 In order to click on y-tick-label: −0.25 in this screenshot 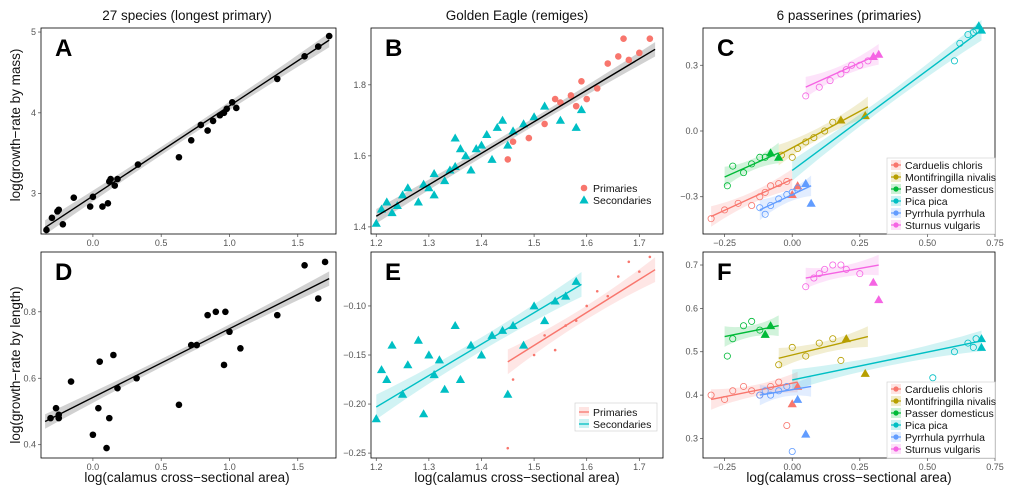, I will do `click(354, 453)`.